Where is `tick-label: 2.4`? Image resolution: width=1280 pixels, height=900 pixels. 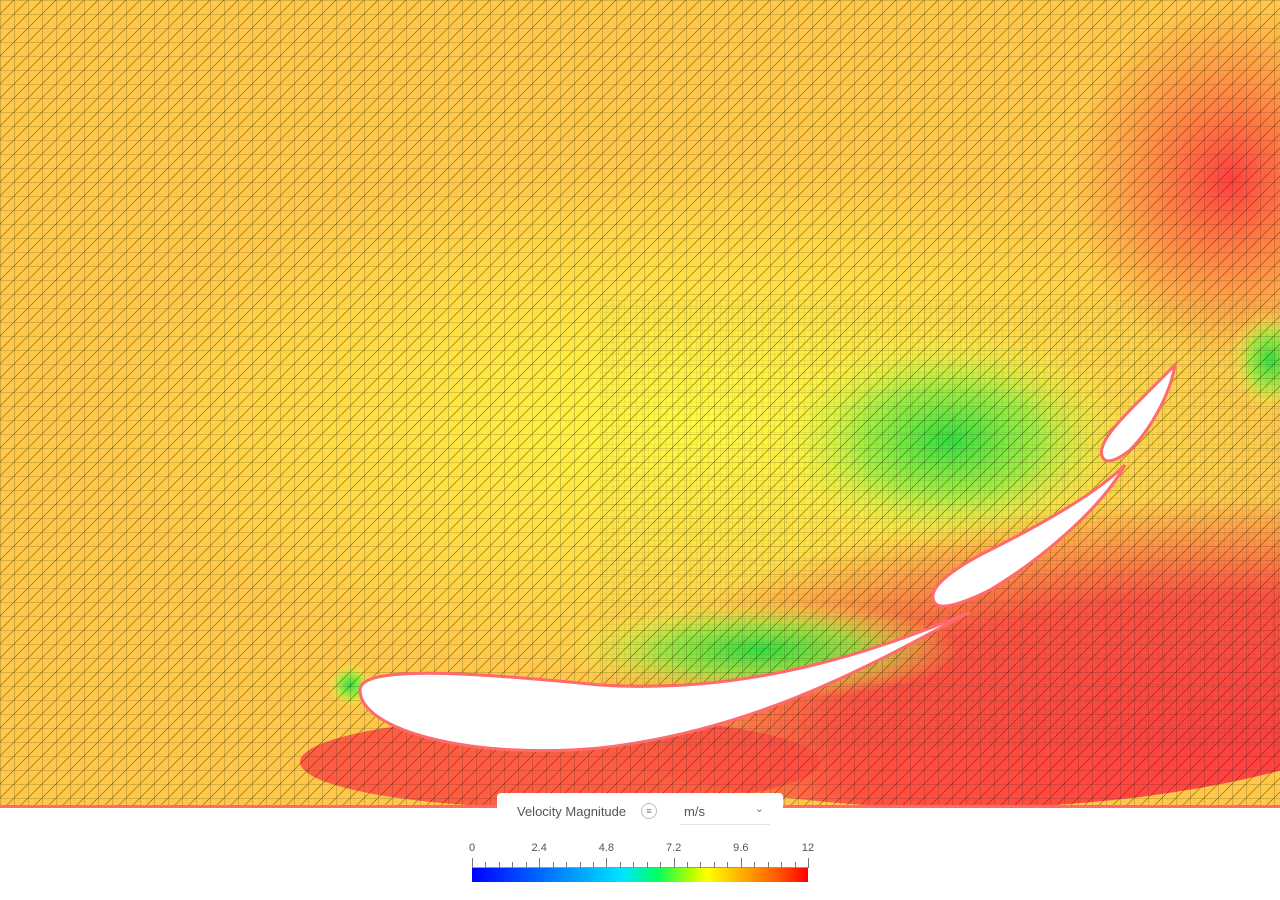
tick-label: 2.4 is located at coordinates (539, 848).